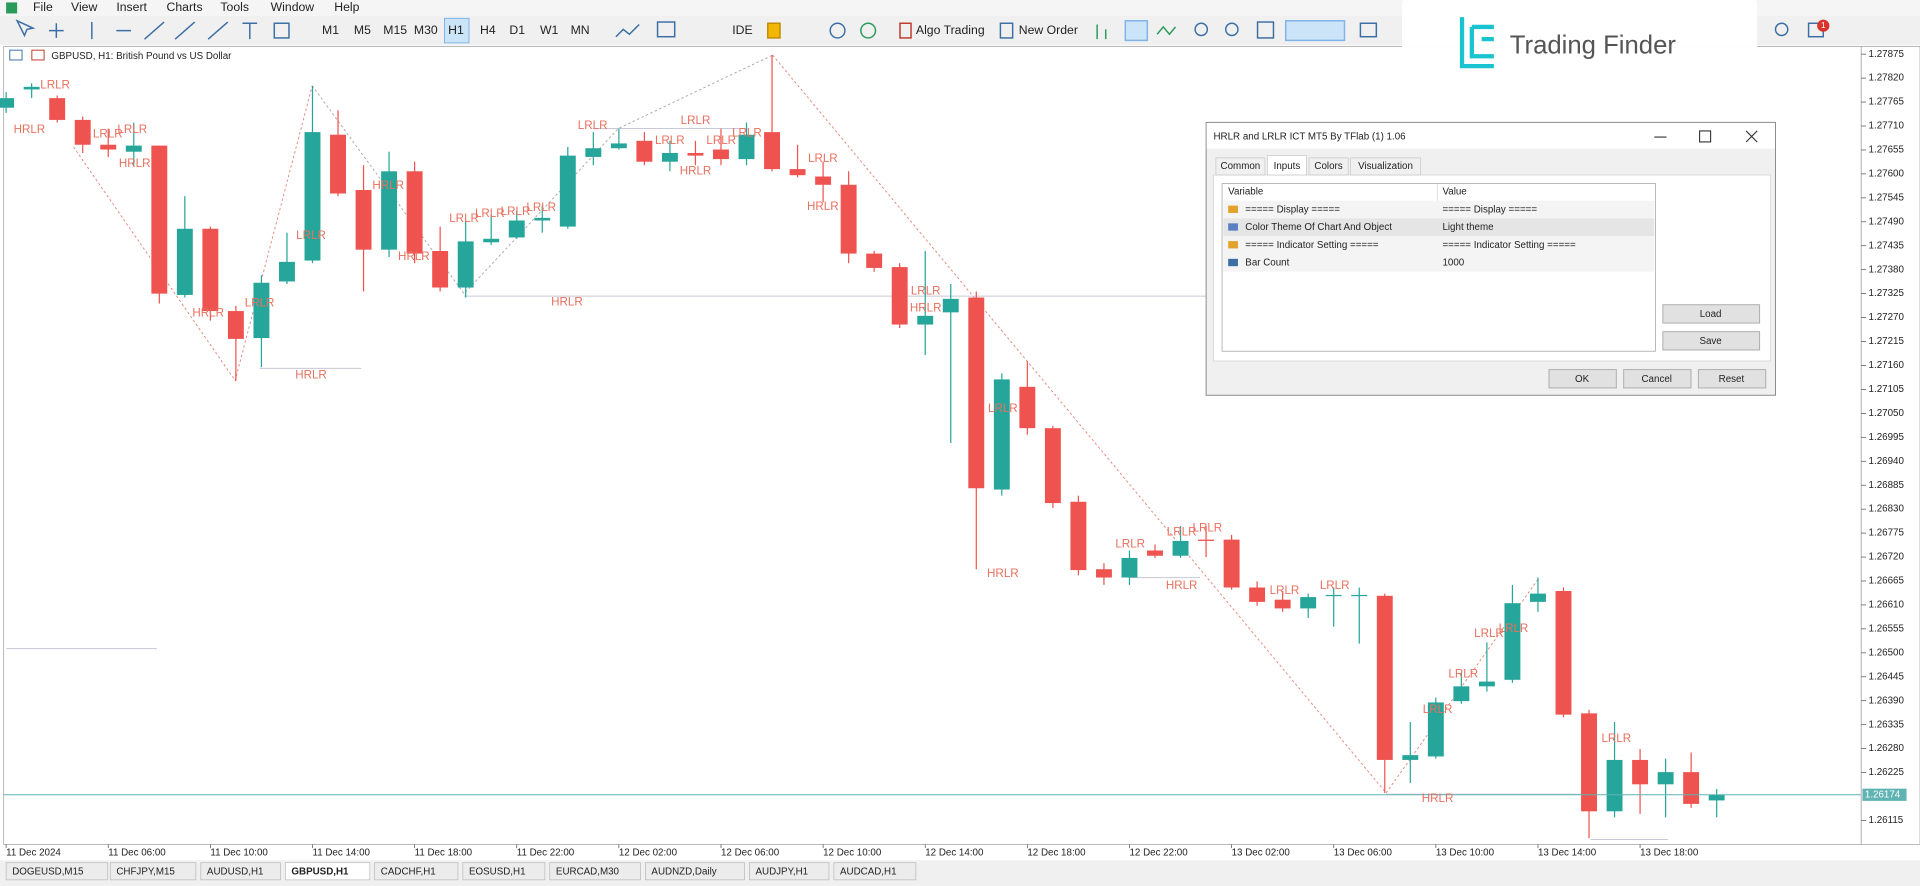 Image resolution: width=1920 pixels, height=886 pixels. What do you see at coordinates (497, 872) in the screenshot?
I see `symbol-tab-label: EOSUSD,H1` at bounding box center [497, 872].